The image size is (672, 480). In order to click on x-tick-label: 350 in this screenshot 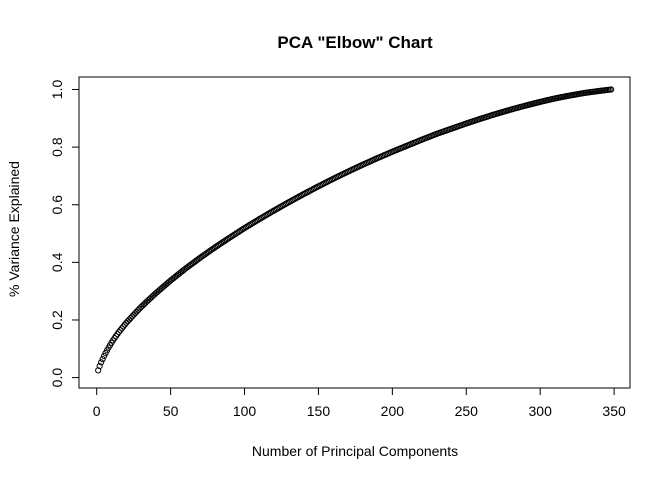, I will do `click(614, 411)`.